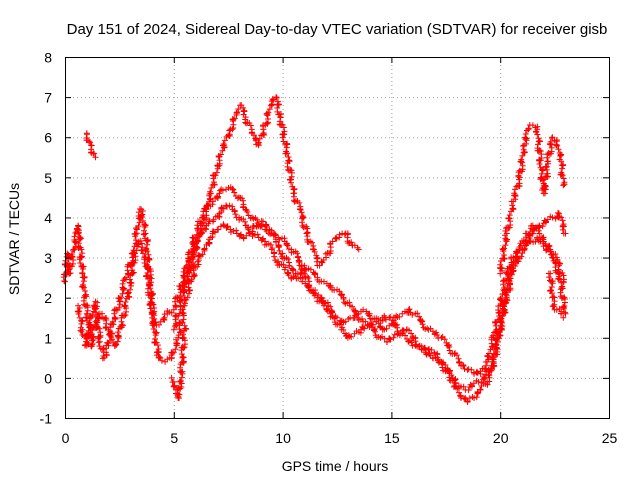 This screenshot has width=640, height=480. What do you see at coordinates (48, 178) in the screenshot?
I see `y-tick-label: 5` at bounding box center [48, 178].